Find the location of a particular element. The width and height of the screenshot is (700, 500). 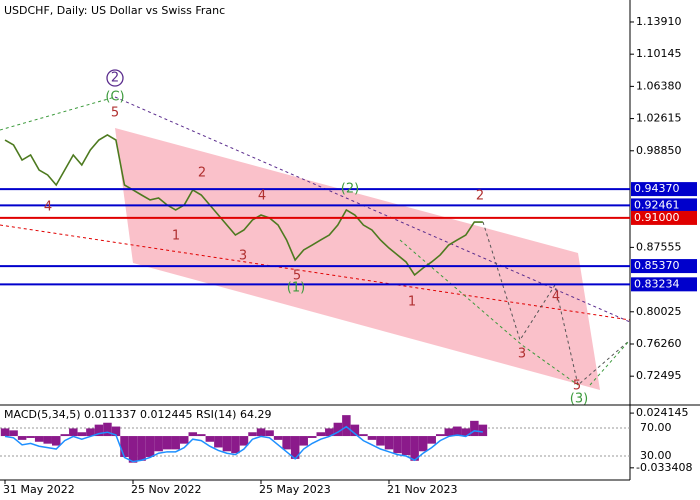

y-tick-label: 1.10145 is located at coordinates (659, 53).